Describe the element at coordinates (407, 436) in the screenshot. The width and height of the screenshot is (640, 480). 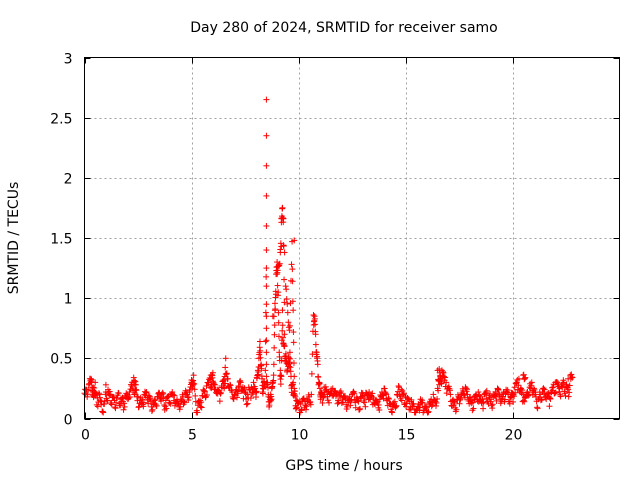
I see `x-tick-label: 15` at that location.